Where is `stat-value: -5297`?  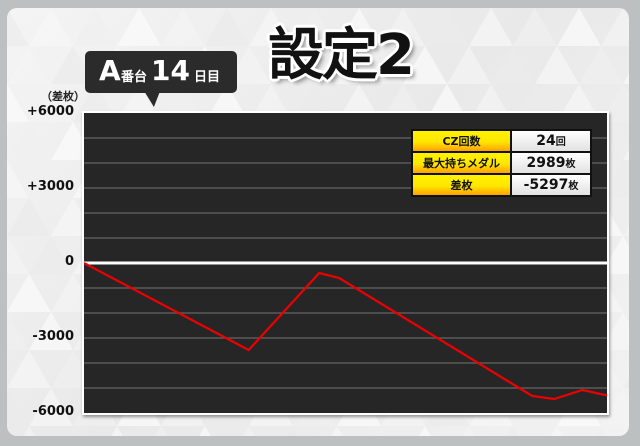 stat-value: -5297 is located at coordinates (546, 185).